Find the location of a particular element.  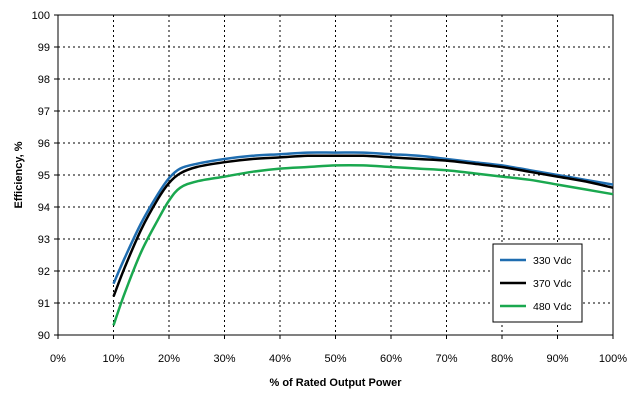

y-tick-label: 97 is located at coordinates (44, 112).